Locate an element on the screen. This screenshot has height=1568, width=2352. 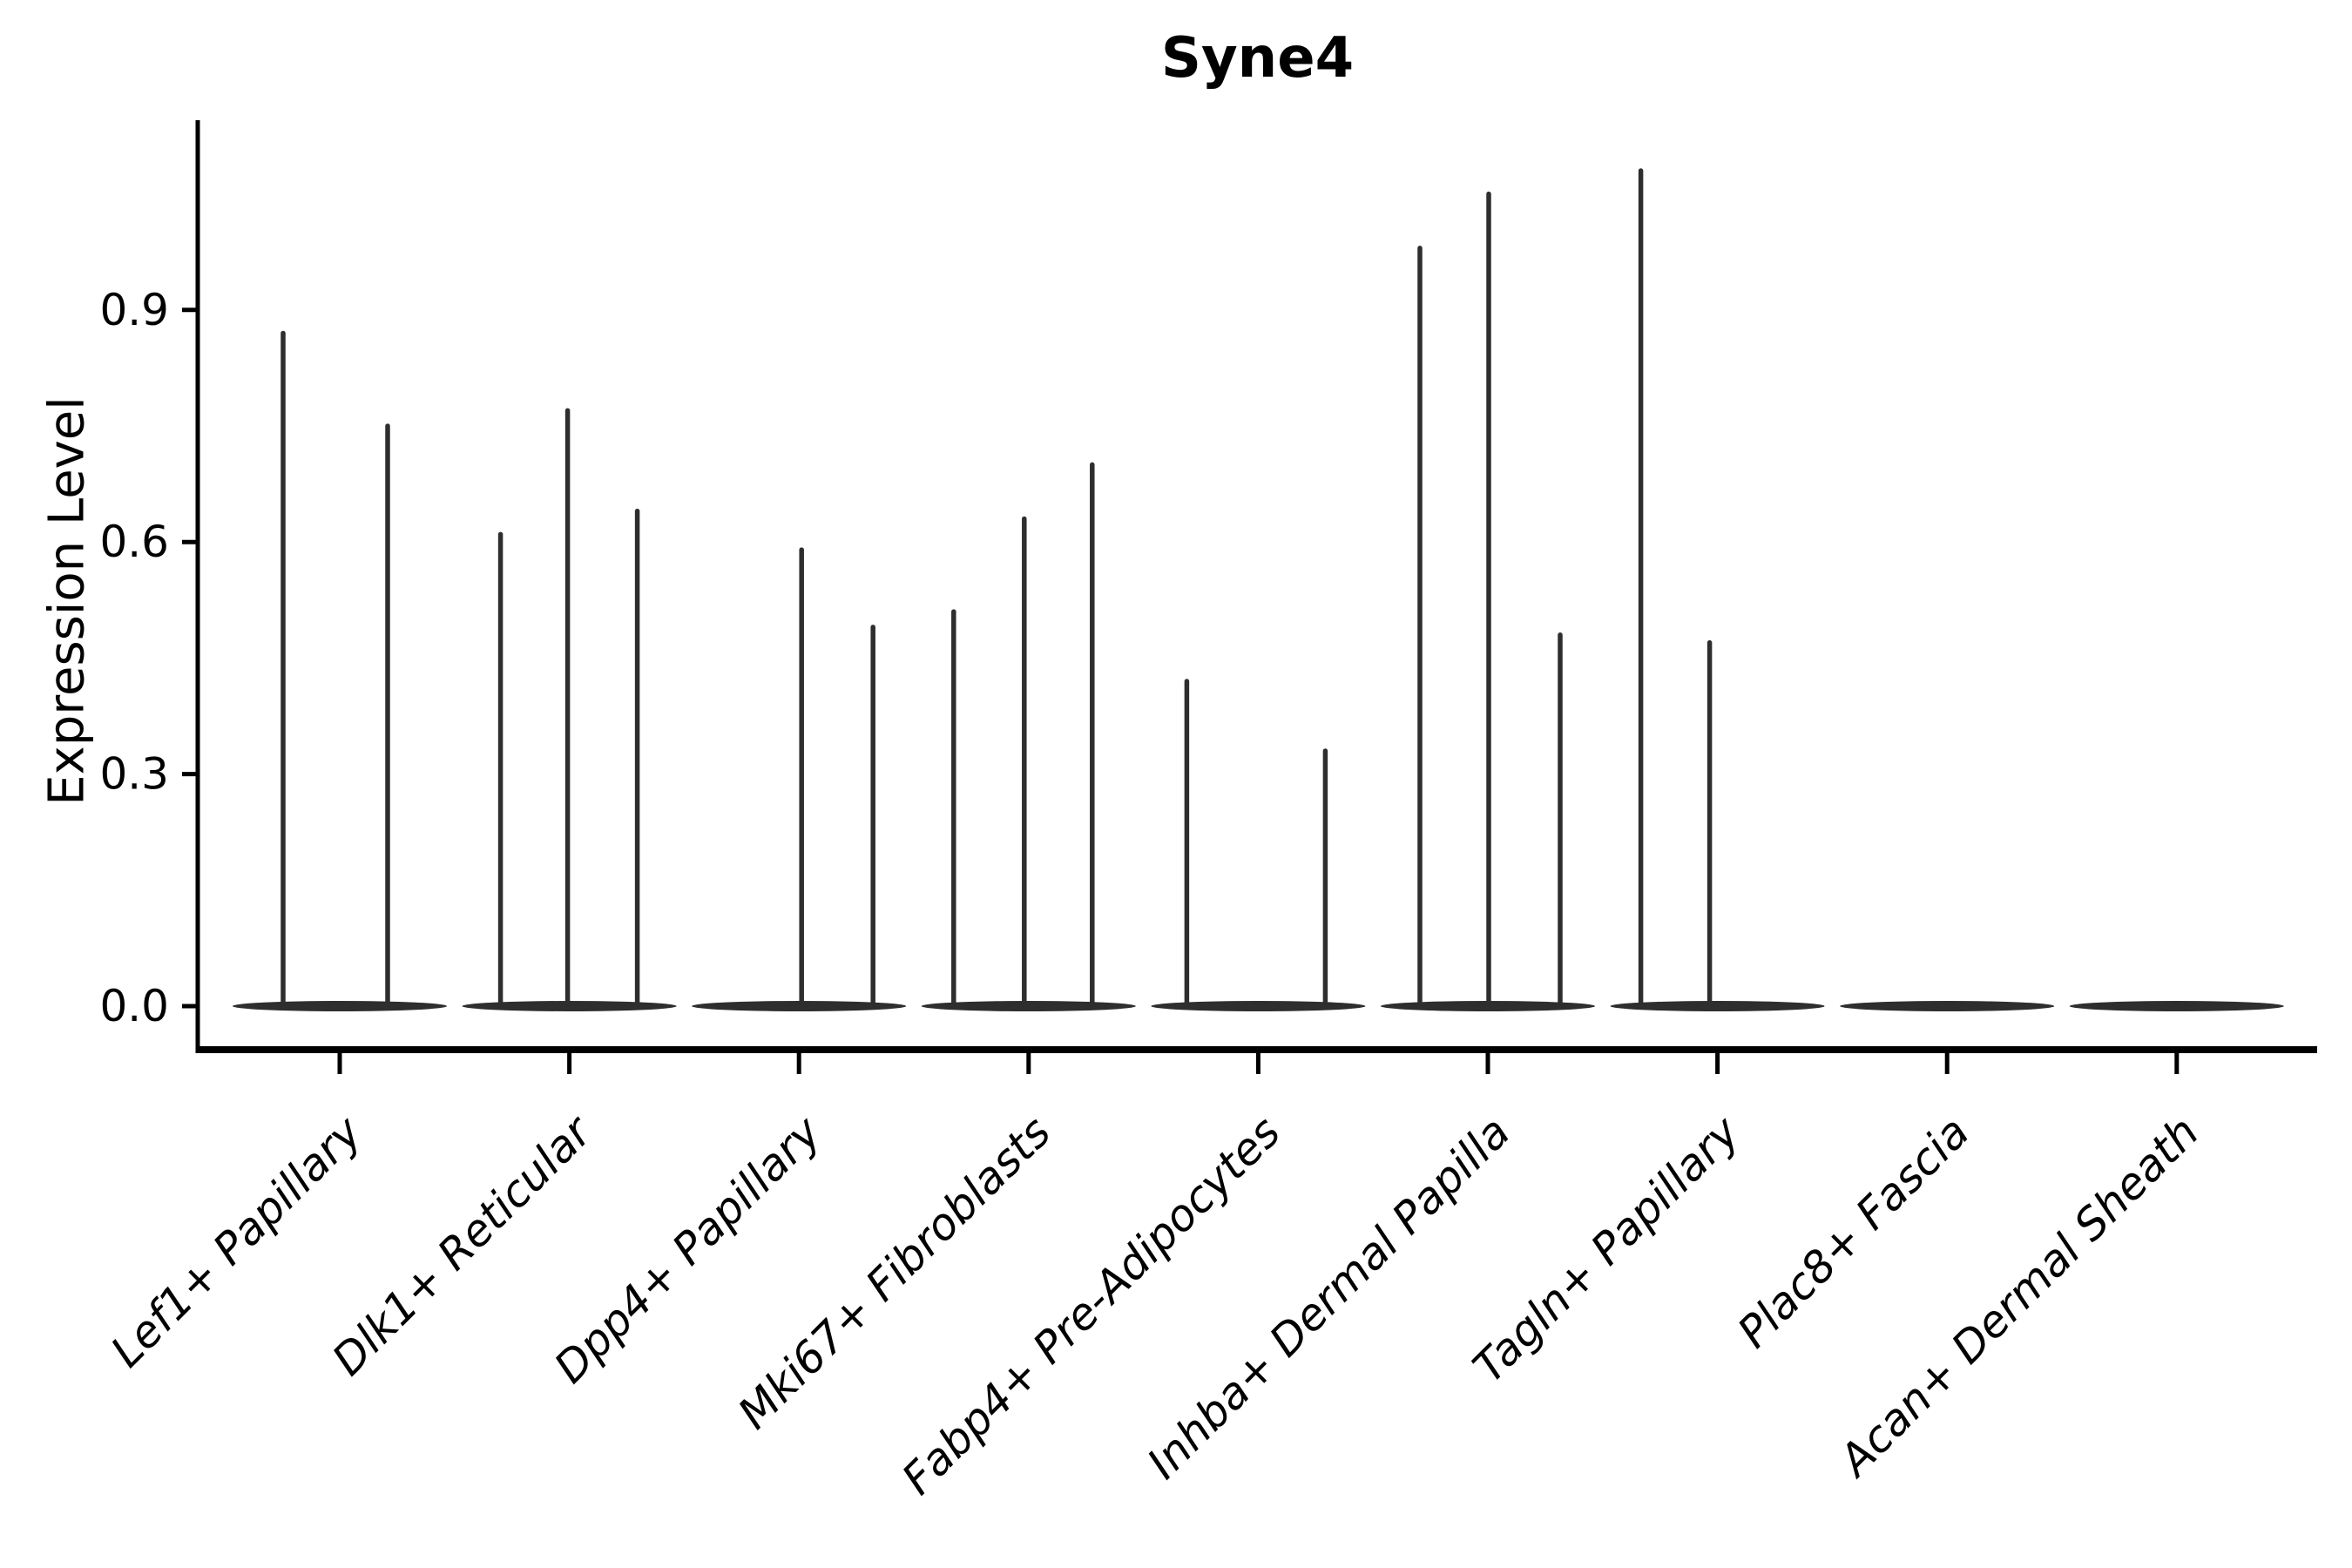
x-tick-label: Lef1+ Papillary is located at coordinates (236, 1241).